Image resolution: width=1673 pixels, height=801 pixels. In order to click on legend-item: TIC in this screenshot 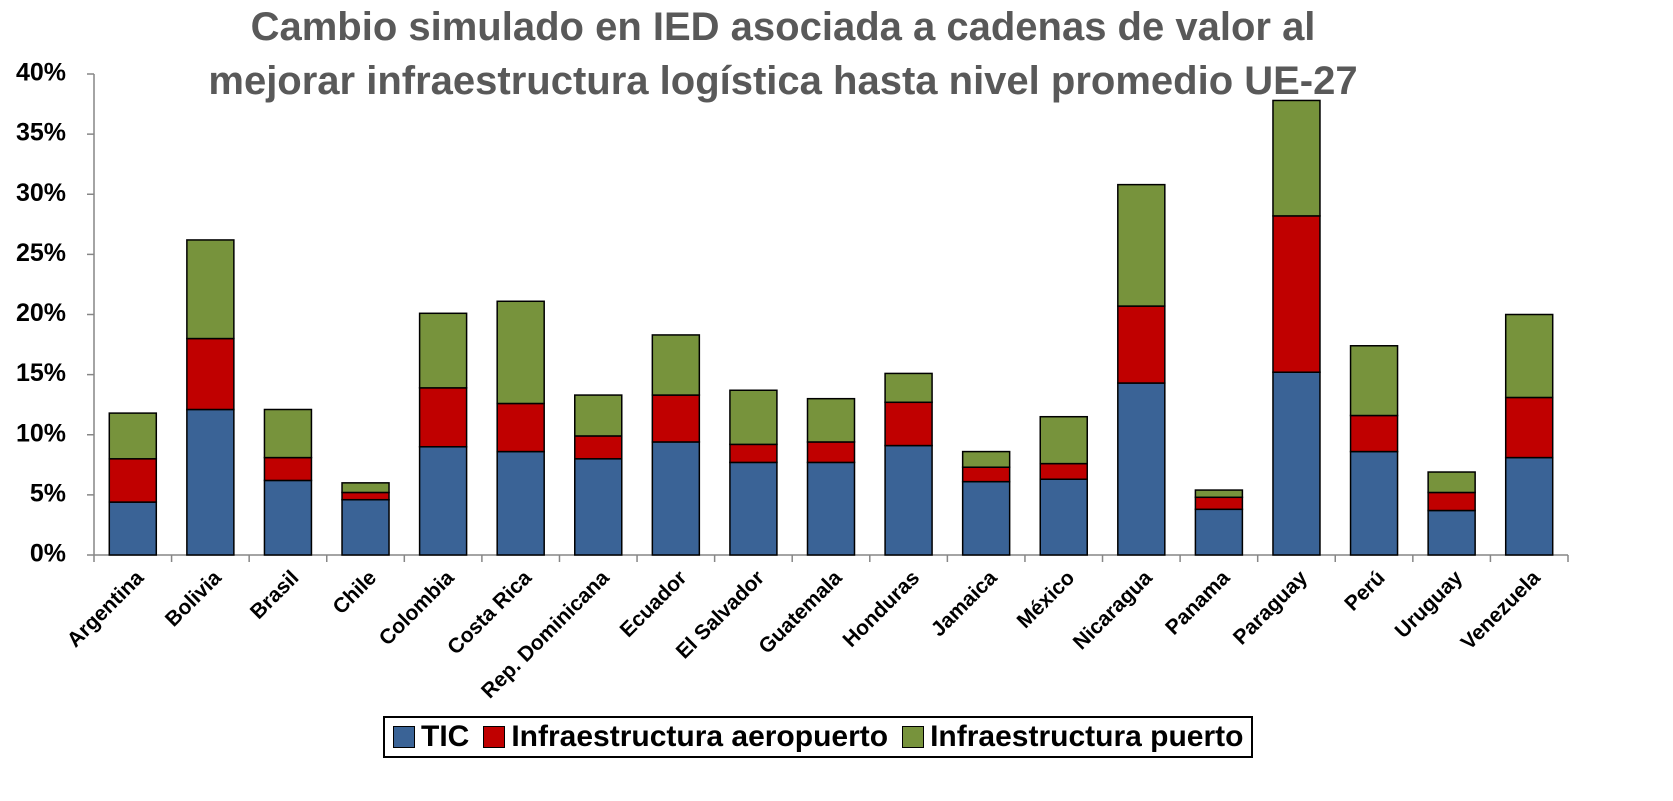, I will do `click(431, 737)`.